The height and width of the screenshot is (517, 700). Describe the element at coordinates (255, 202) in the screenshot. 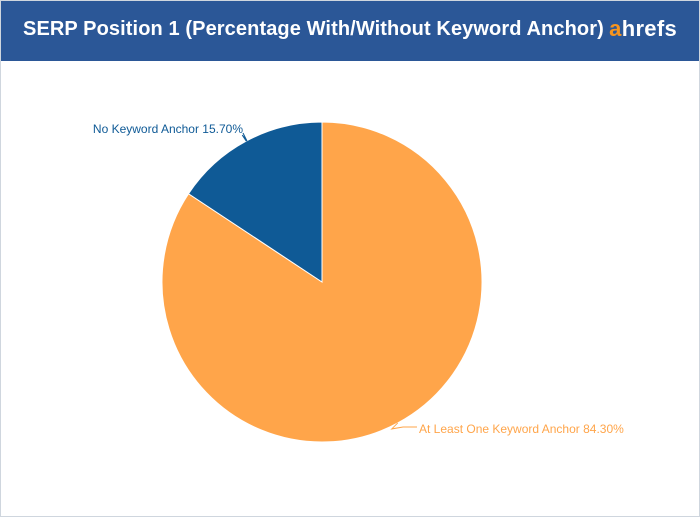

I see `pie-slice-no-keyword-anchor` at that location.